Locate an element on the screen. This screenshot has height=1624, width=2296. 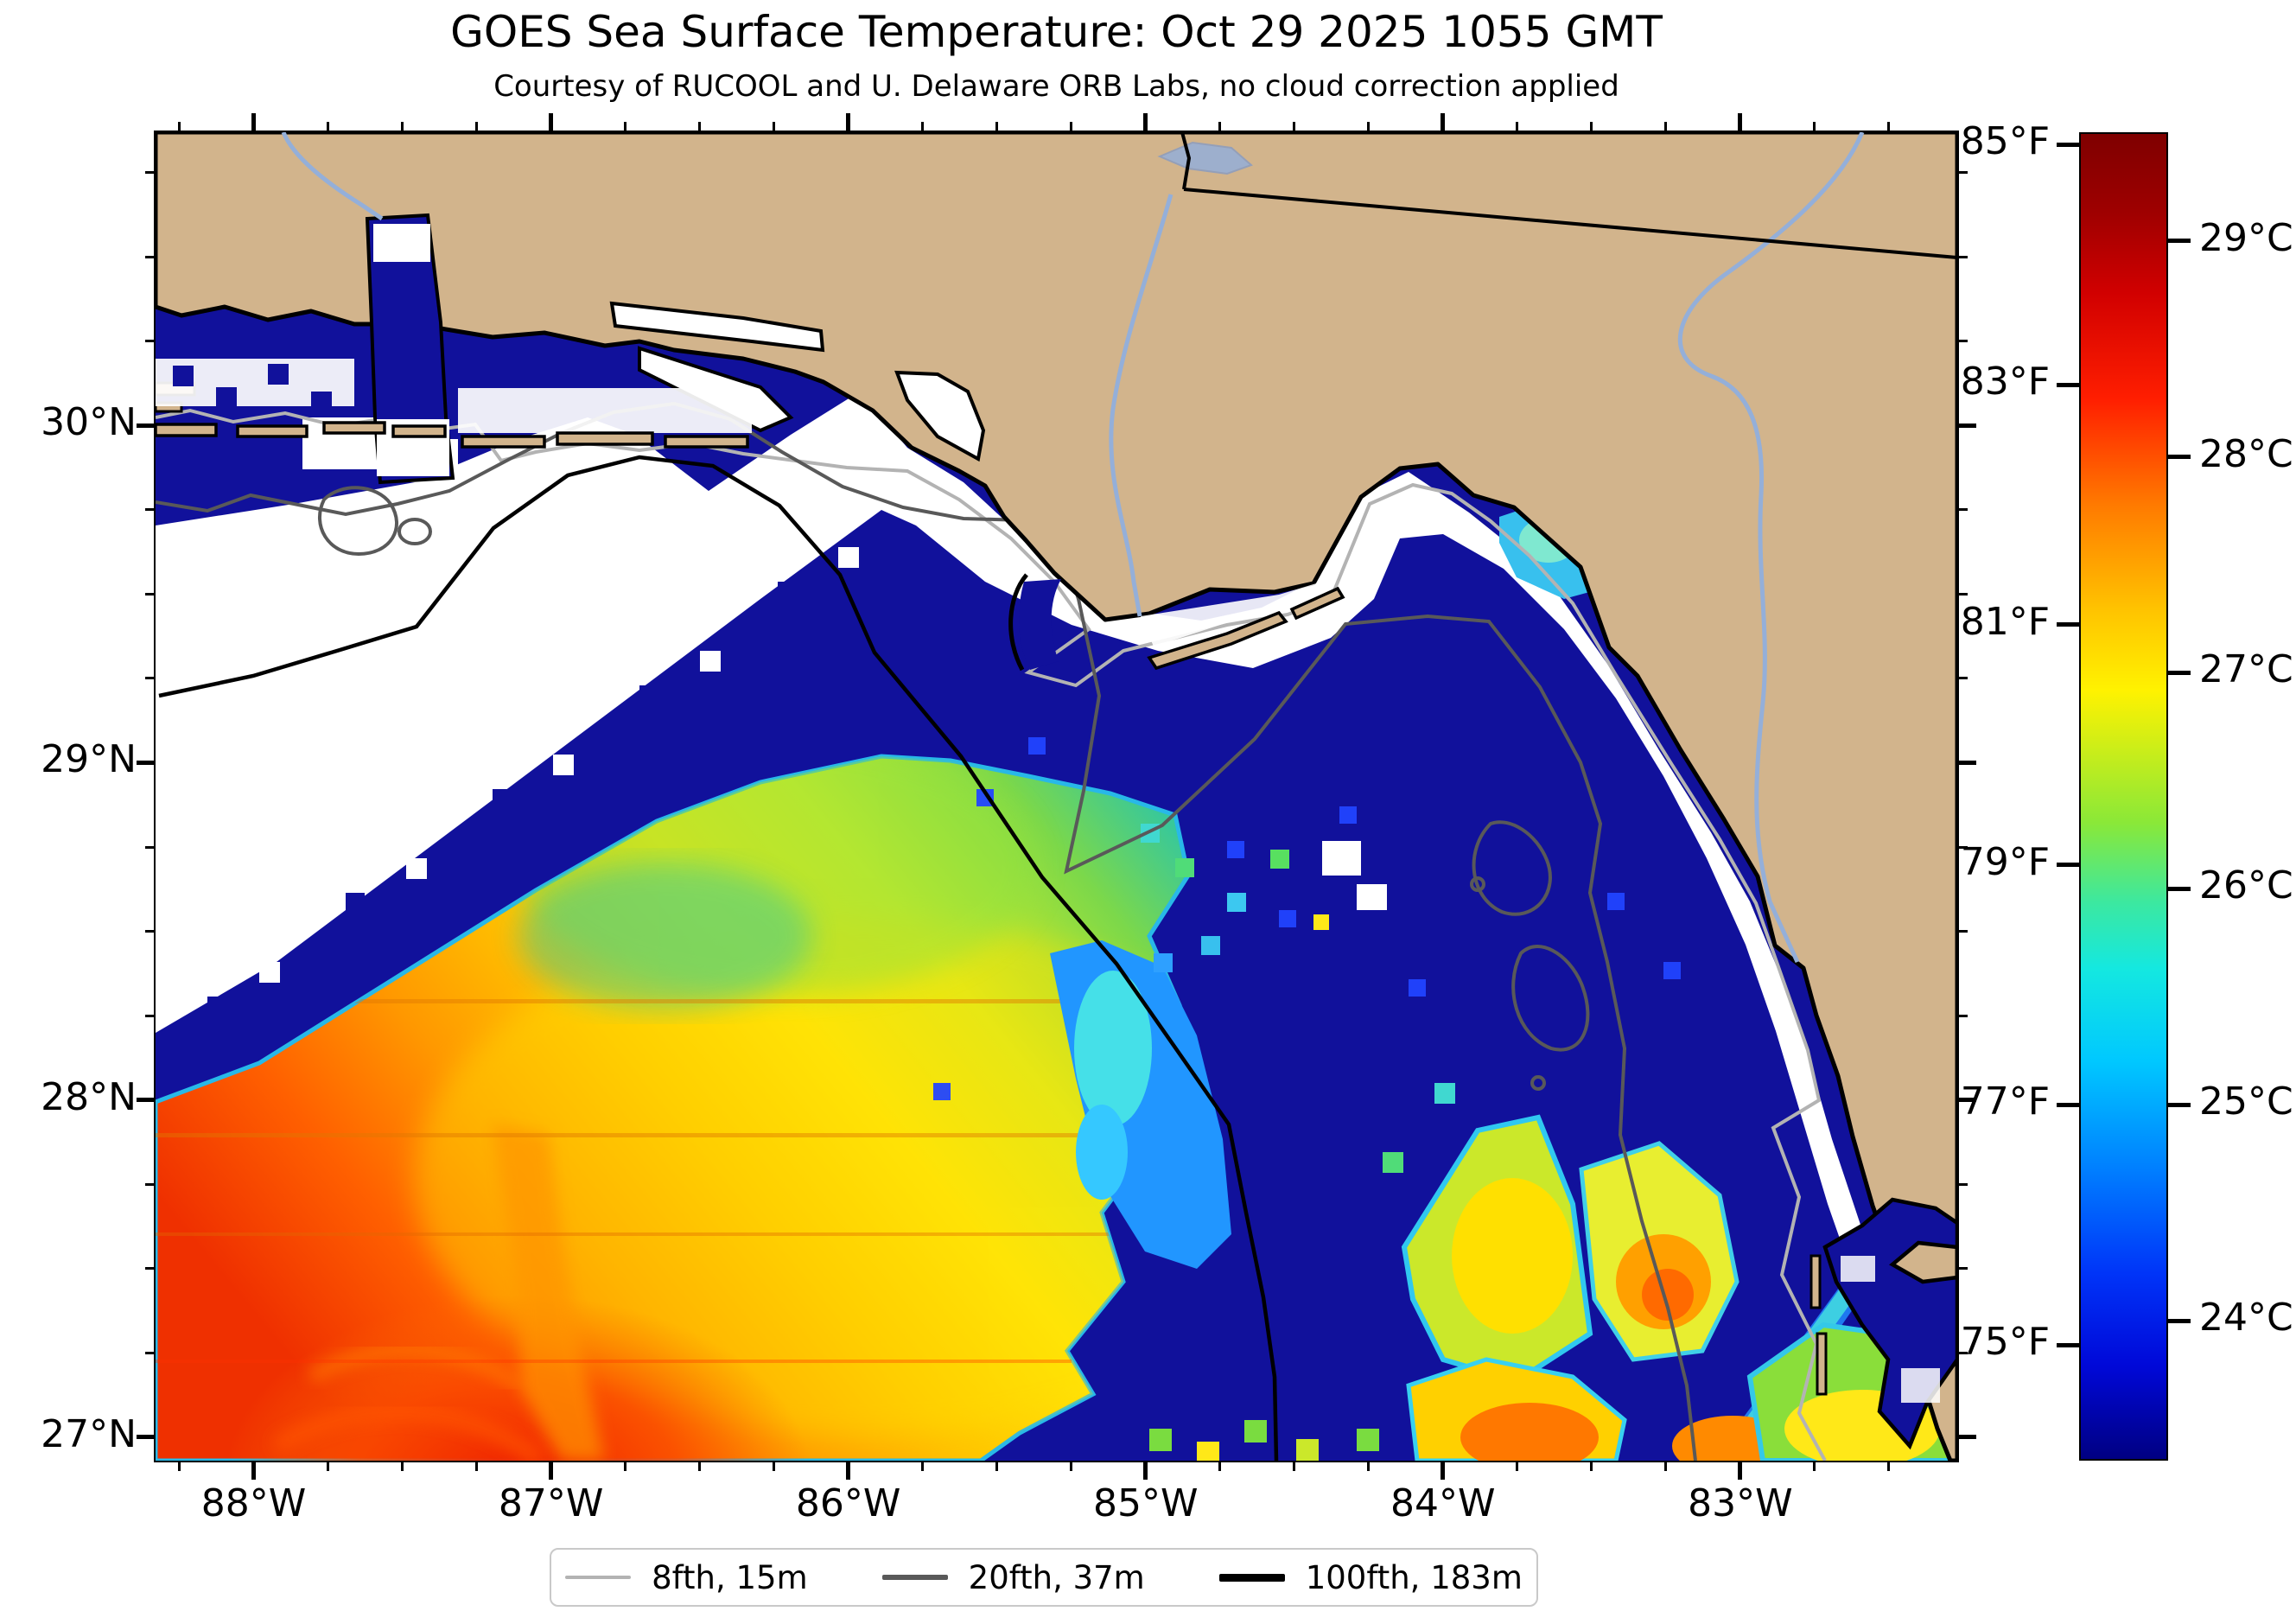
lon-tick-label: 84°W is located at coordinates (1443, 1503).